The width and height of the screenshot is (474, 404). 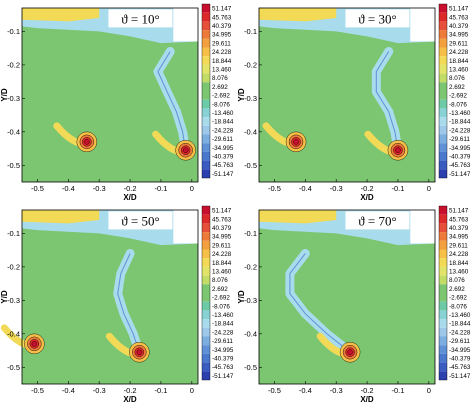 I want to click on colorbar-label: 24.228, so click(x=459, y=52).